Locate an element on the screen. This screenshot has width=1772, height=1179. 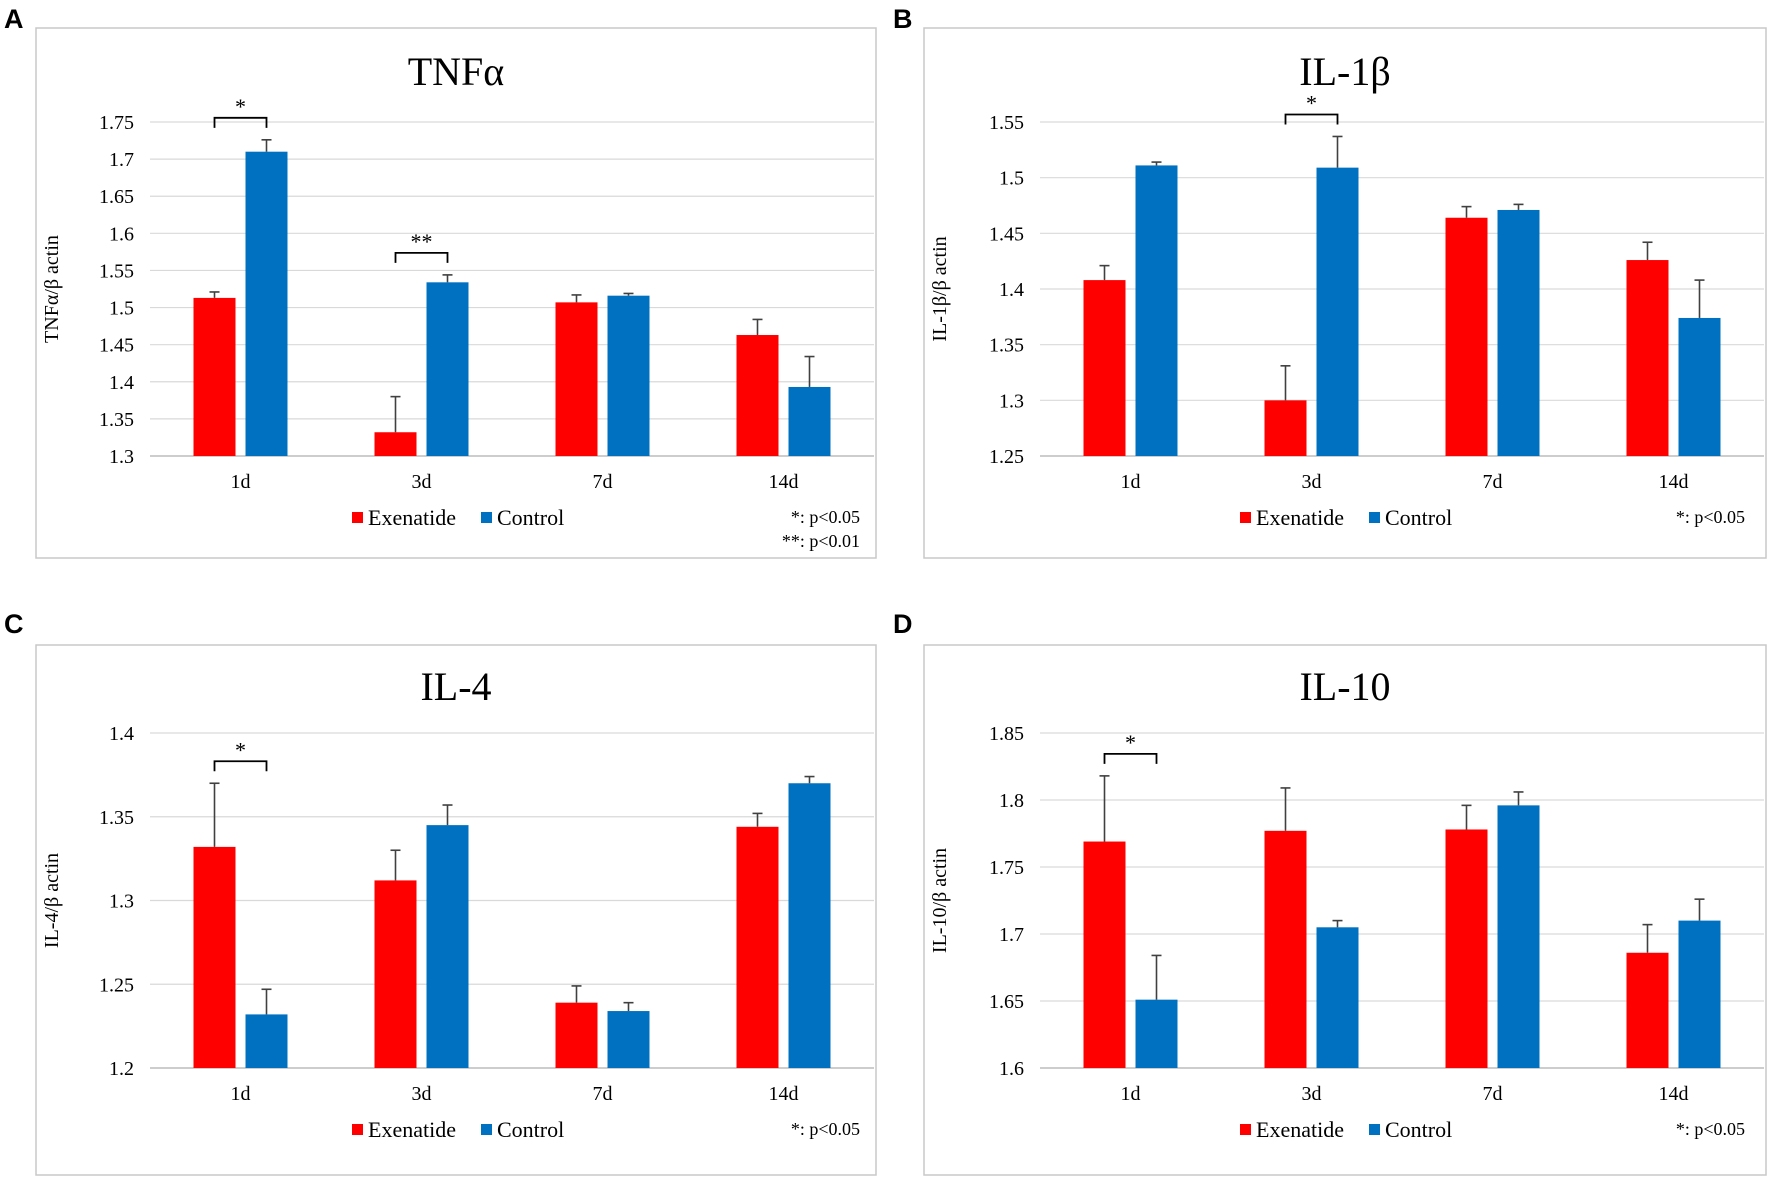
significance-marker: ** is located at coordinates (422, 241).